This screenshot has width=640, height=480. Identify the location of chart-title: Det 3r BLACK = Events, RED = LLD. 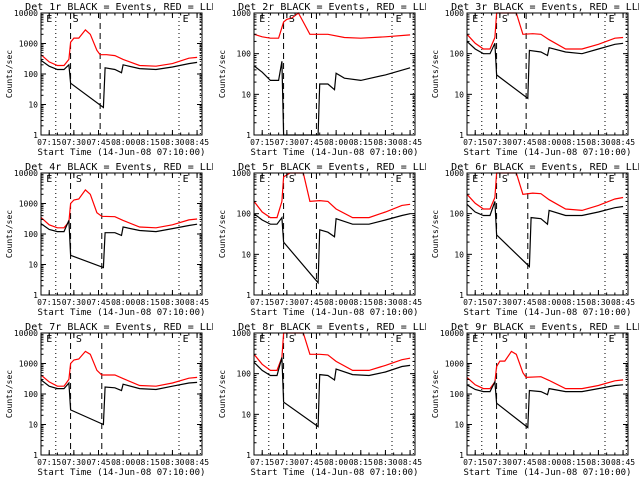
(545, 7).